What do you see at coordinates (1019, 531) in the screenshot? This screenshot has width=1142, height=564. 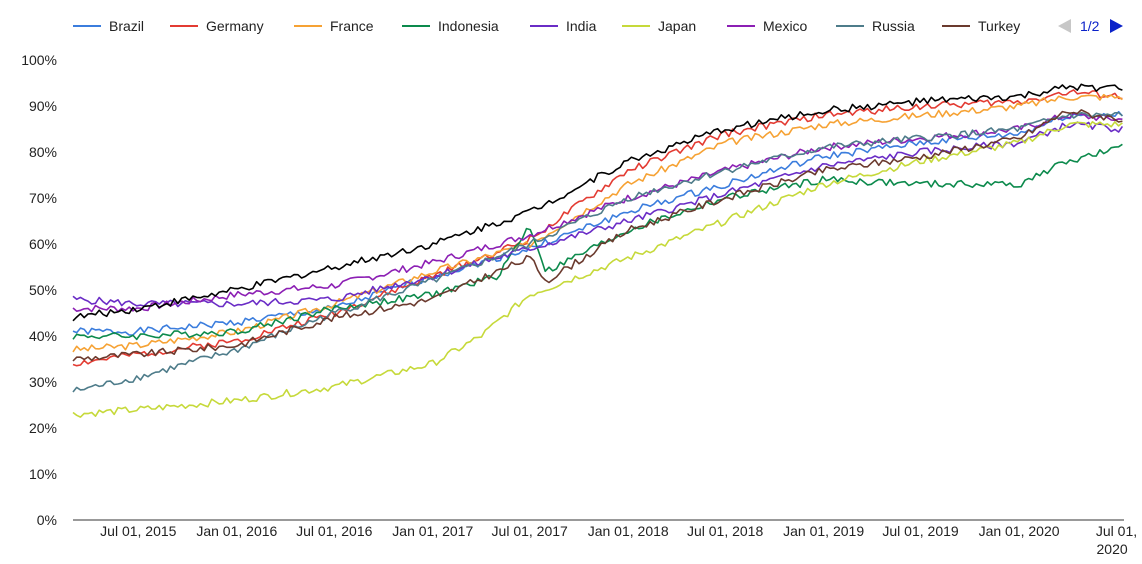 I see `x-tick-label: Jan 01, 2020` at bounding box center [1019, 531].